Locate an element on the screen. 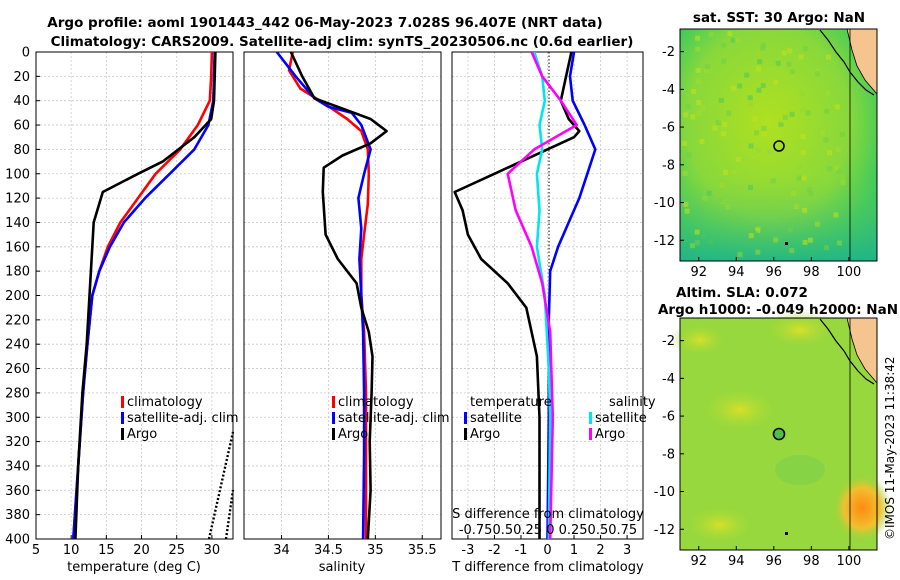 This screenshot has height=580, width=900. x-tick-label: 1 is located at coordinates (574, 550).